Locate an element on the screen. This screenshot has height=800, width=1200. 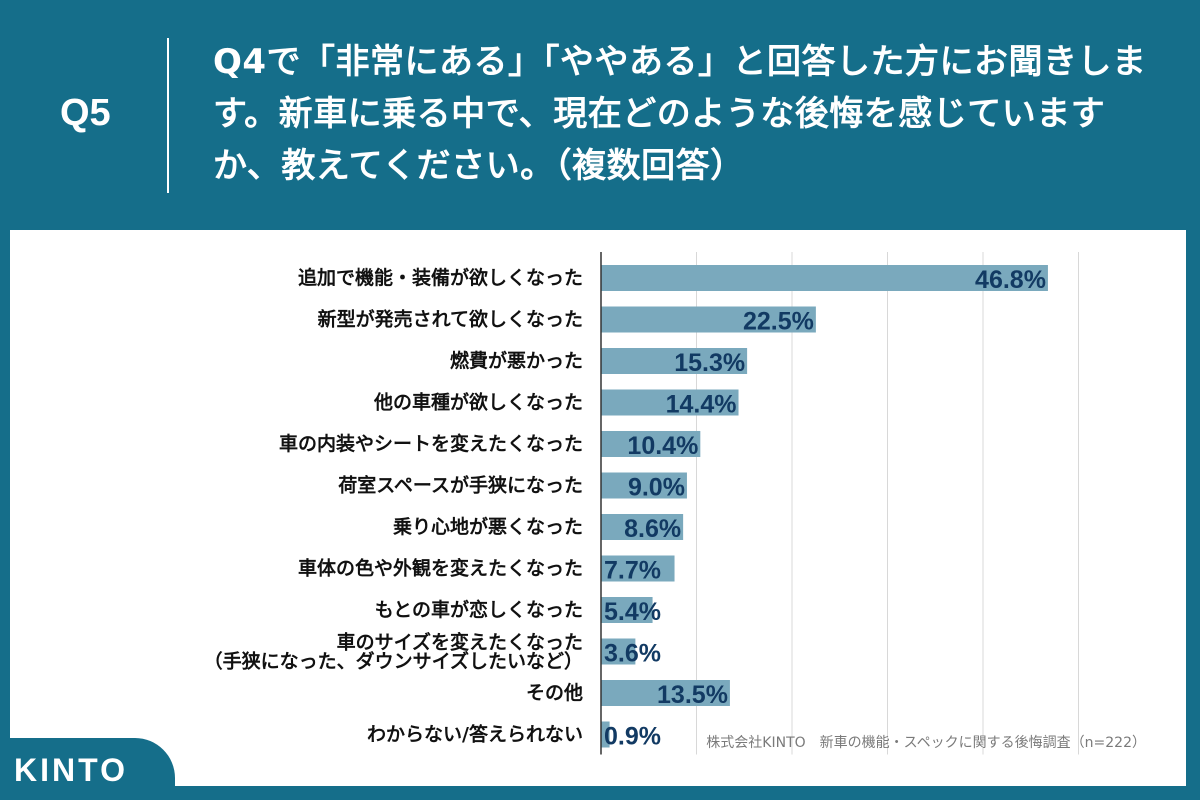
header-divider is located at coordinates (168, 115).